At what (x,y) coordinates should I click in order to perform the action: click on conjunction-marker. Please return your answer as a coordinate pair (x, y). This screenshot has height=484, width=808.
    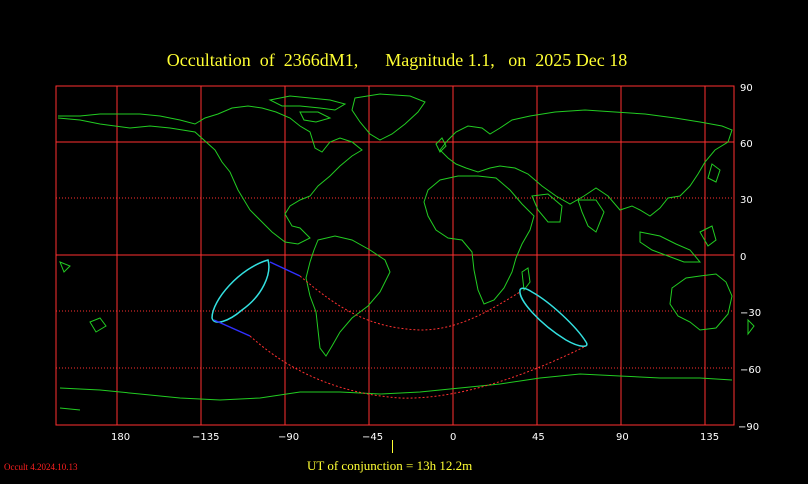
    Looking at the image, I should click on (392, 446).